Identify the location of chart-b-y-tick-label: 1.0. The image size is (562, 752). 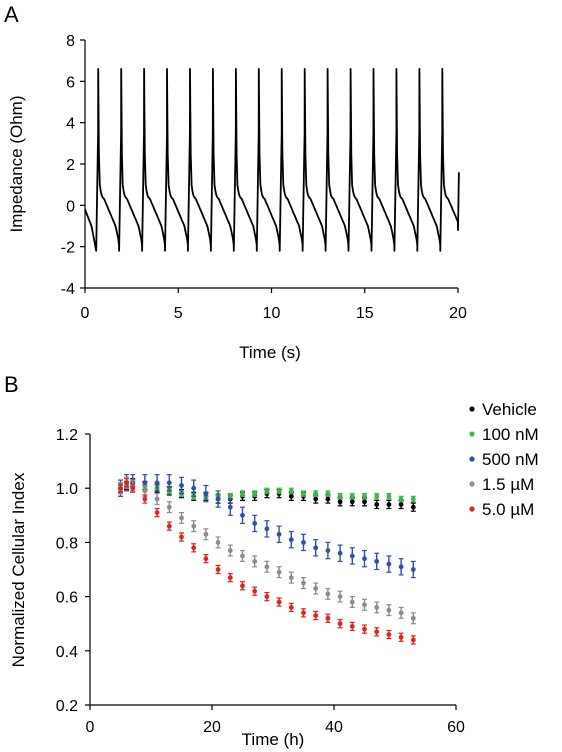
(67, 489).